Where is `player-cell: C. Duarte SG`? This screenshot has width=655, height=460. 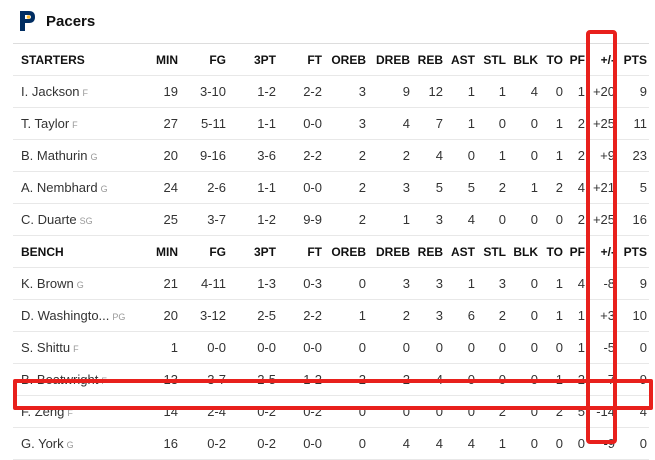 player-cell: C. Duarte SG is located at coordinates (71, 219).